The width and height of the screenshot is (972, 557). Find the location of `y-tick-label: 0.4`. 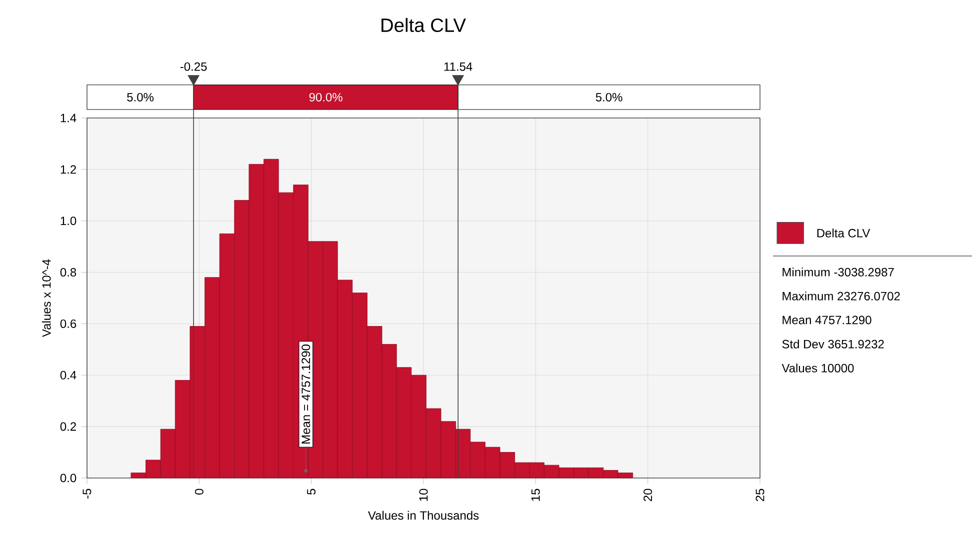

y-tick-label: 0.4 is located at coordinates (68, 375).